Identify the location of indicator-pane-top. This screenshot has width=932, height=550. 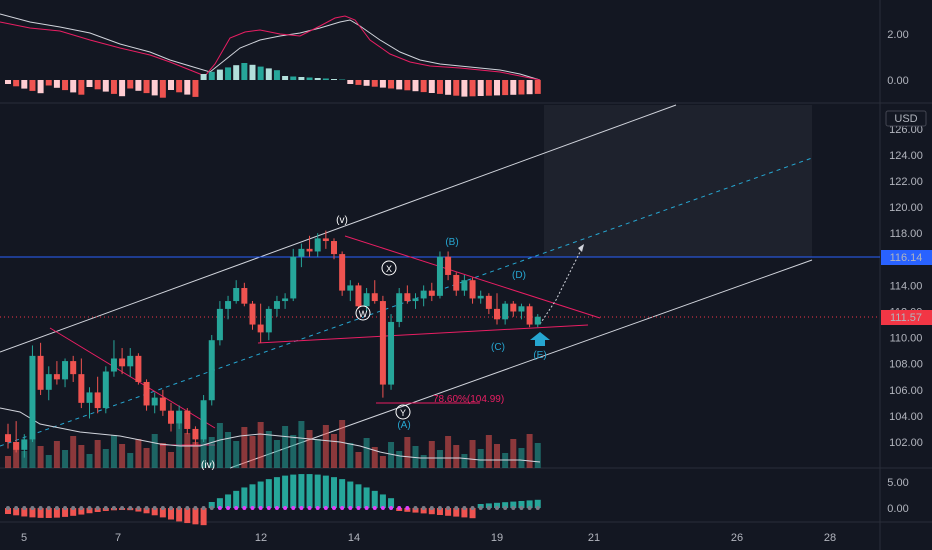
(270, 55).